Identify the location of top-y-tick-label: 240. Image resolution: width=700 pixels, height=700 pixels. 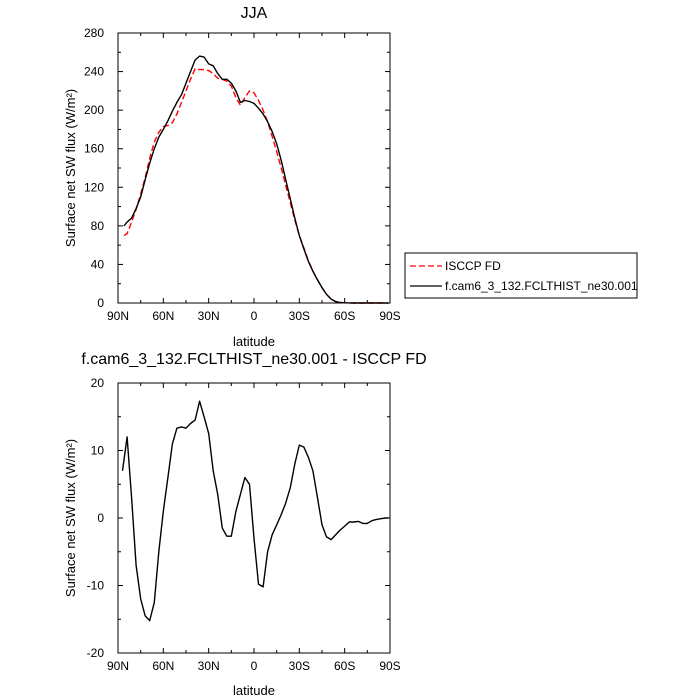
(94, 72).